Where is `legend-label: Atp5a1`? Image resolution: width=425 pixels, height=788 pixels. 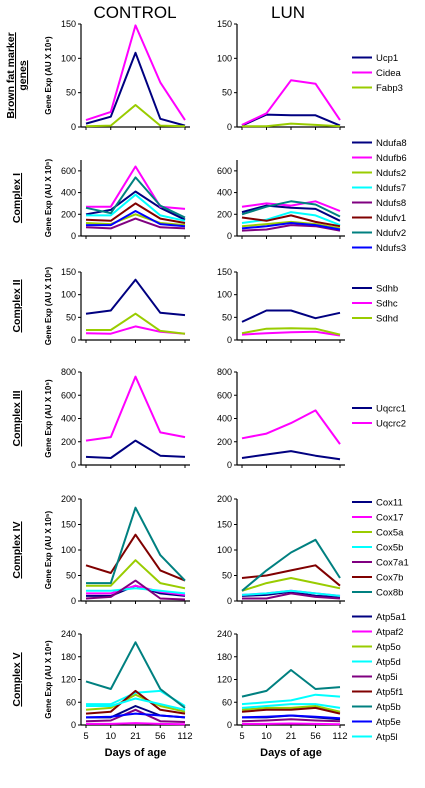 legend-label: Atp5a1 is located at coordinates (391, 617).